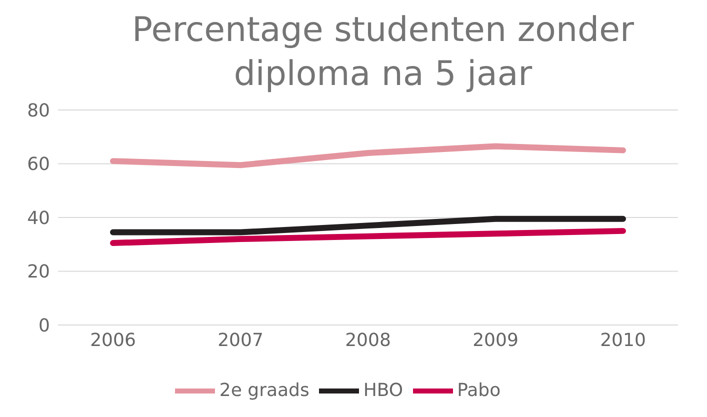  Describe the element at coordinates (113, 340) in the screenshot. I see `x-tick-label: 2006` at that location.